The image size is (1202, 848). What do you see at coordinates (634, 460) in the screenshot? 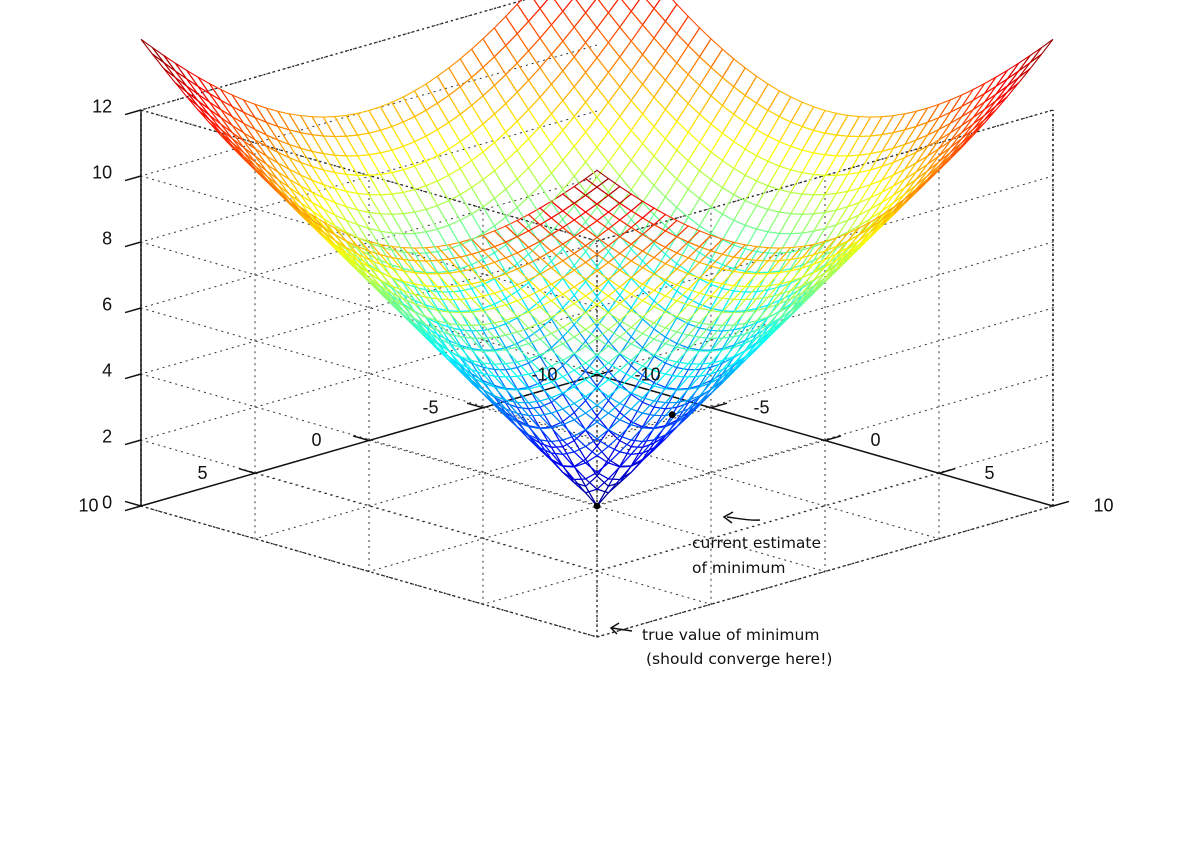
I see `point-markers` at bounding box center [634, 460].